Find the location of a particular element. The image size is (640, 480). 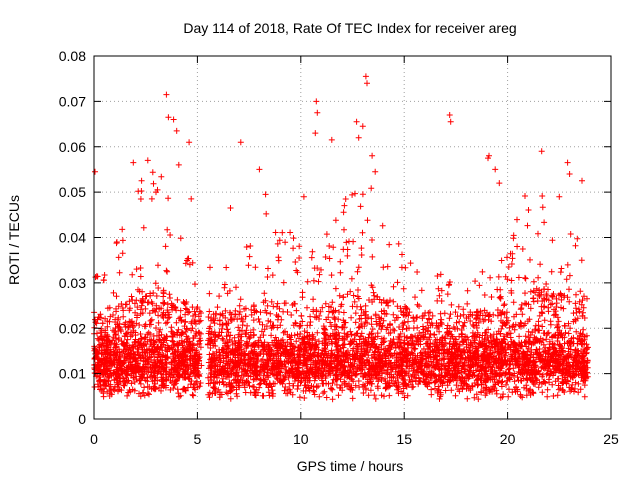

y-axis-label: ROTI / TECUs is located at coordinates (14, 240).